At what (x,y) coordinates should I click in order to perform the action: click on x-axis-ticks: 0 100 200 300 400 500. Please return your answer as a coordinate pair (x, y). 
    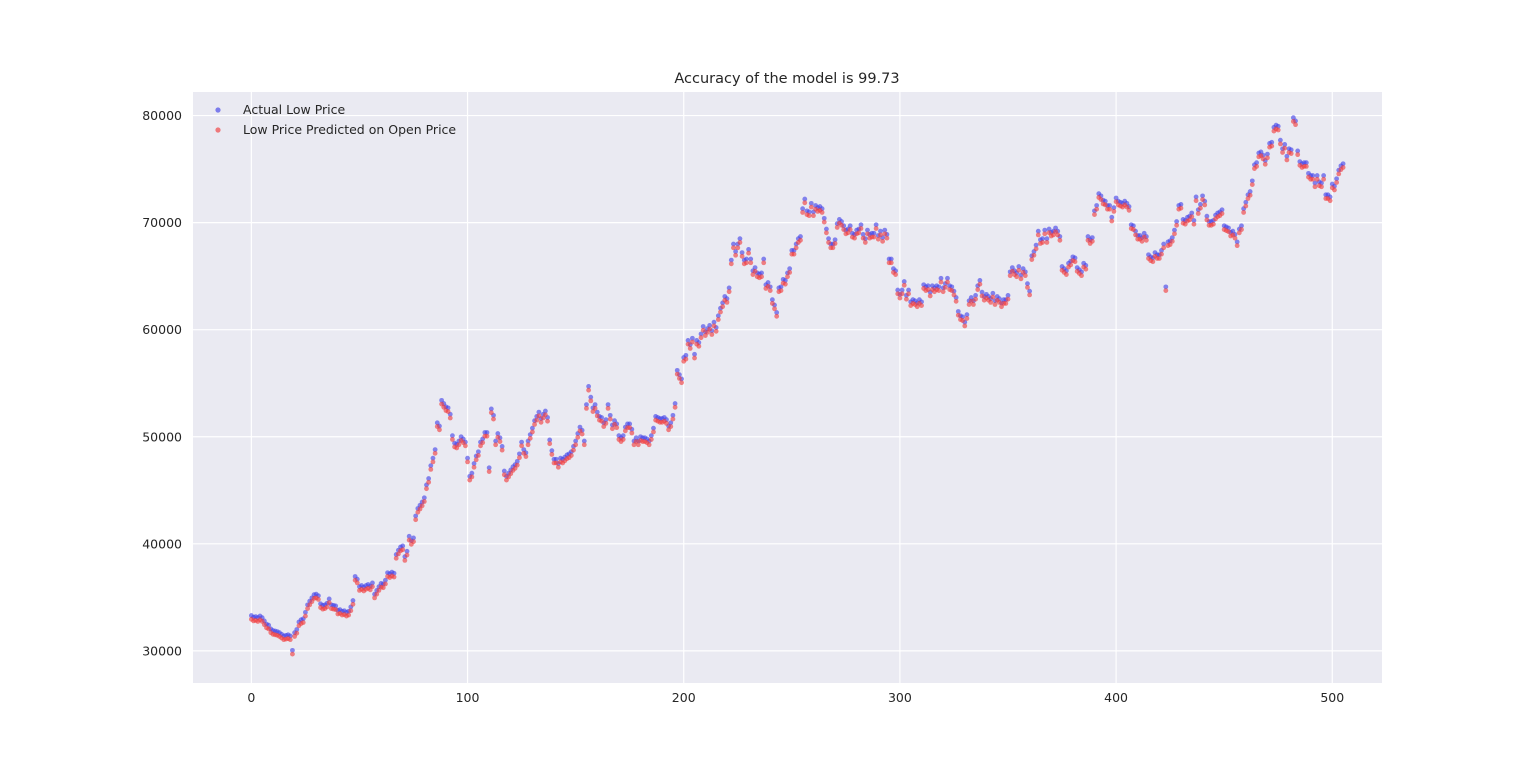
    Looking at the image, I should click on (795, 697).